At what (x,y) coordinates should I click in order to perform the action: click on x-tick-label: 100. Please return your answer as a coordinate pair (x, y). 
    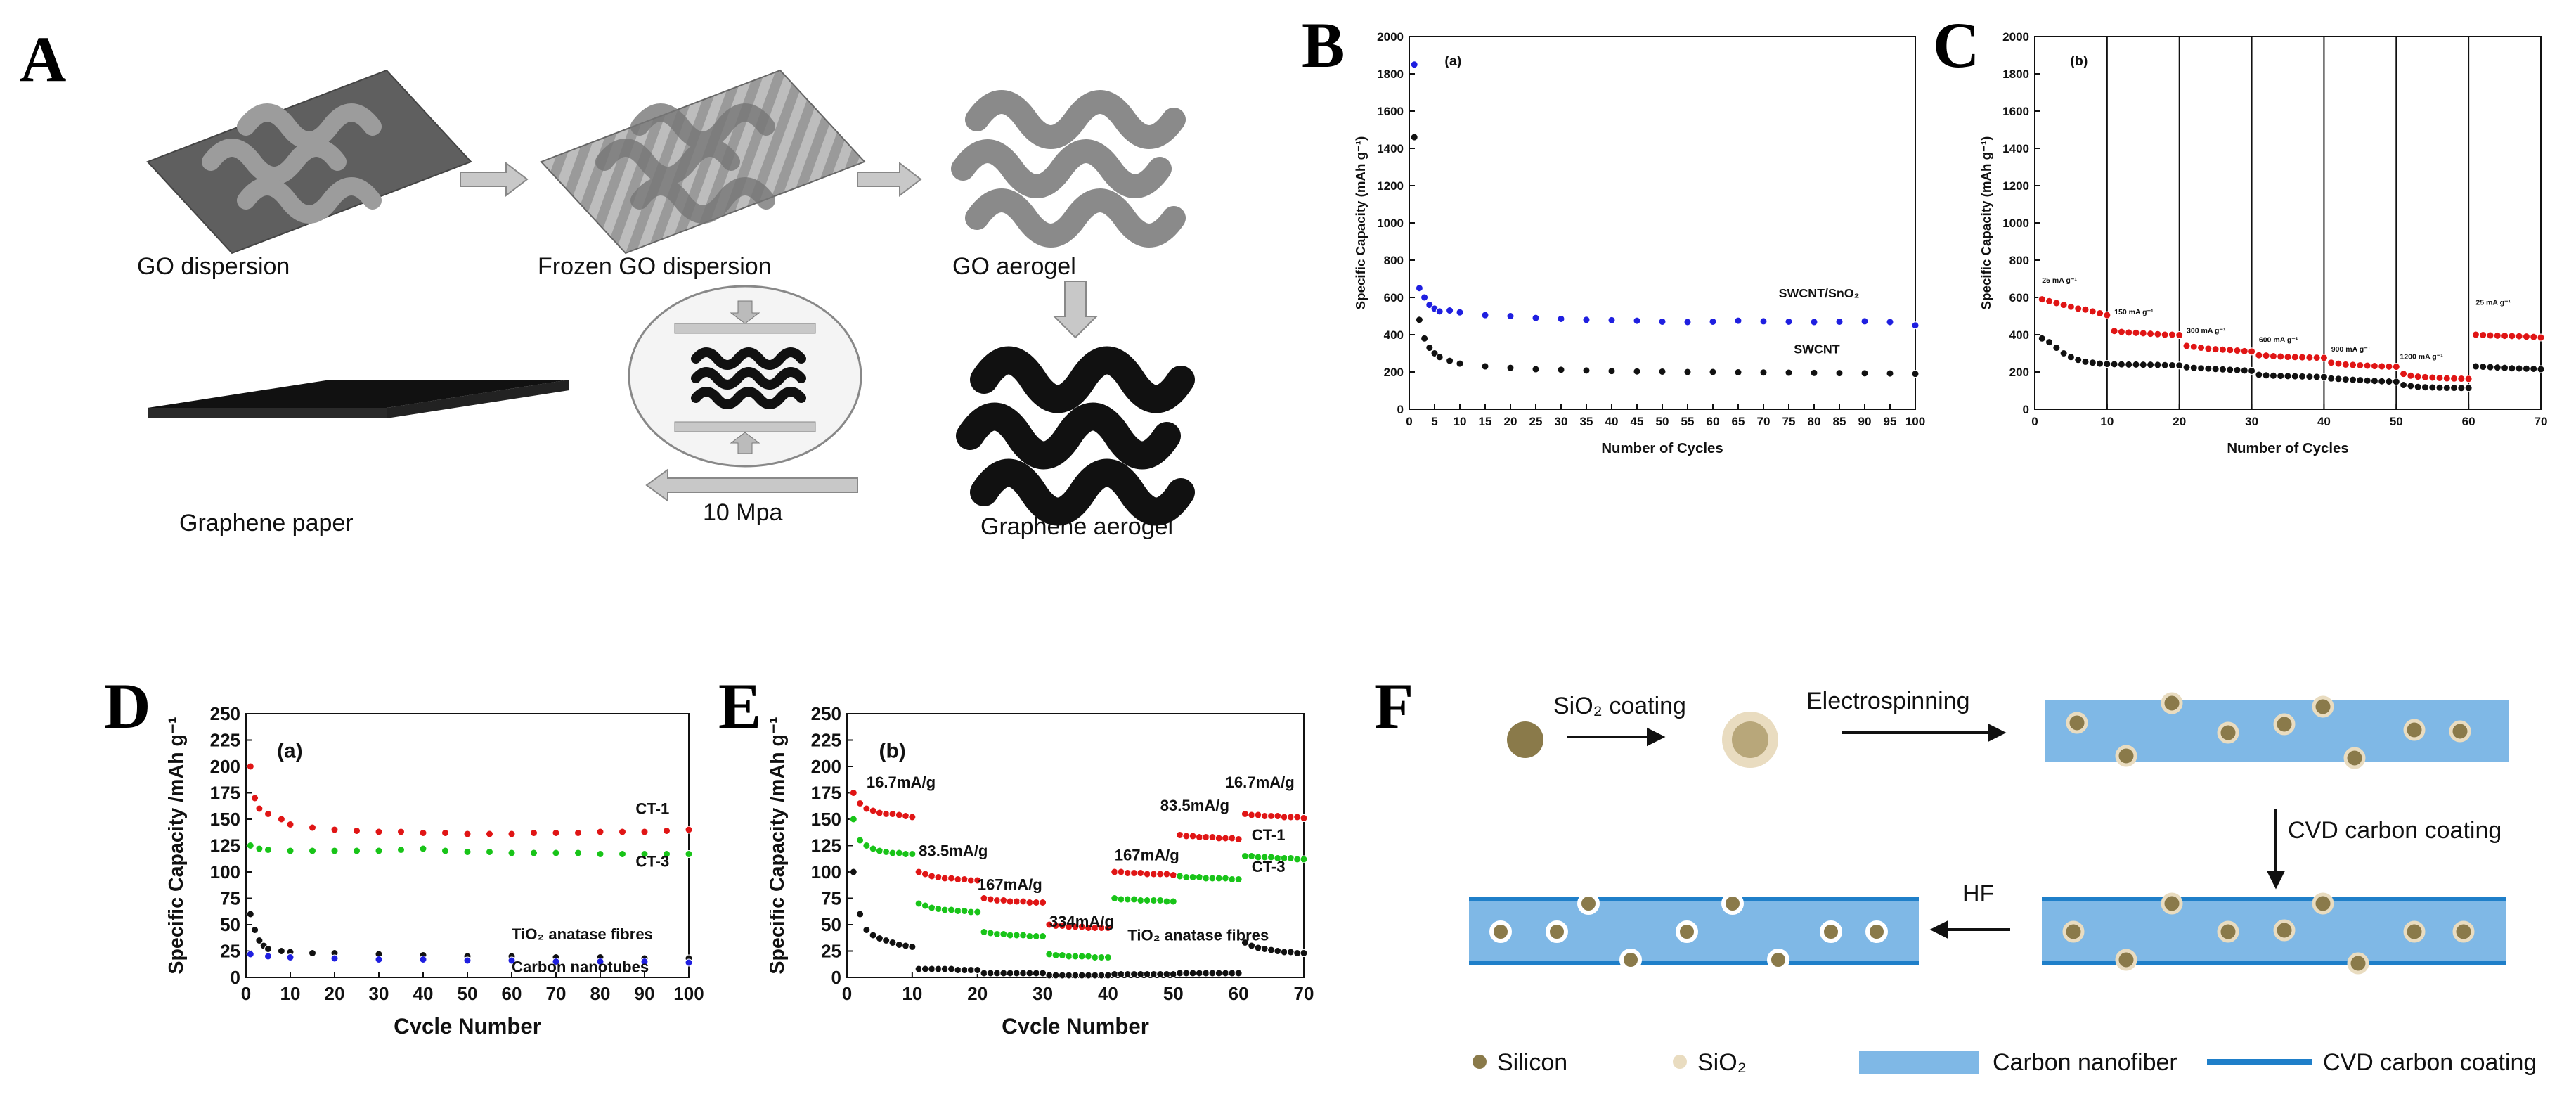
    Looking at the image, I should click on (1915, 421).